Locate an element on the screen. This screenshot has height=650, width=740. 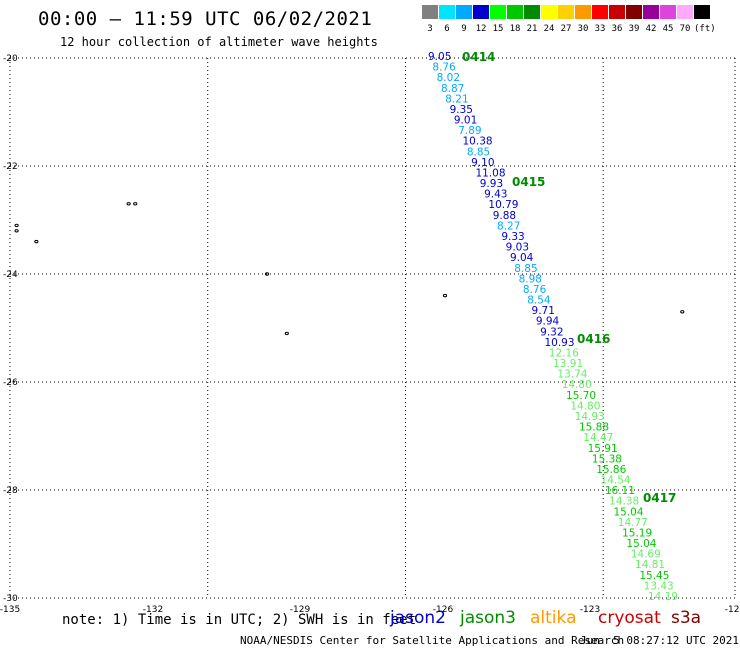
swh-value: 10.93 is located at coordinates (559, 343).